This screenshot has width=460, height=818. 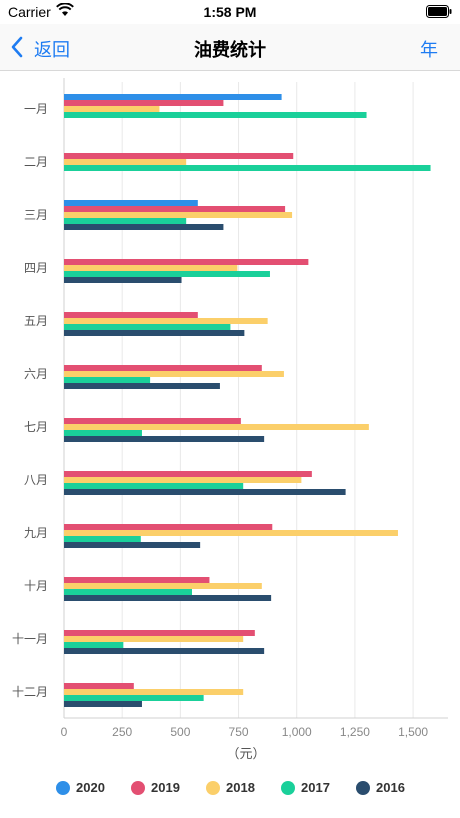 What do you see at coordinates (36, 162) in the screenshot?
I see `category-tick-label: 二月` at bounding box center [36, 162].